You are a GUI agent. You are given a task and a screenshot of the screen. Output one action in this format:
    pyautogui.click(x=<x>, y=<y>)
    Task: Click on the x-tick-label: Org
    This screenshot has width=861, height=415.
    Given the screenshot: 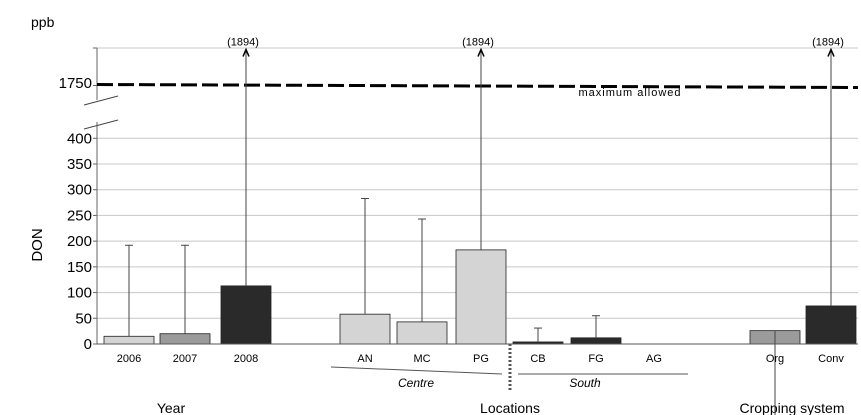 What is the action you would take?
    pyautogui.click(x=775, y=359)
    